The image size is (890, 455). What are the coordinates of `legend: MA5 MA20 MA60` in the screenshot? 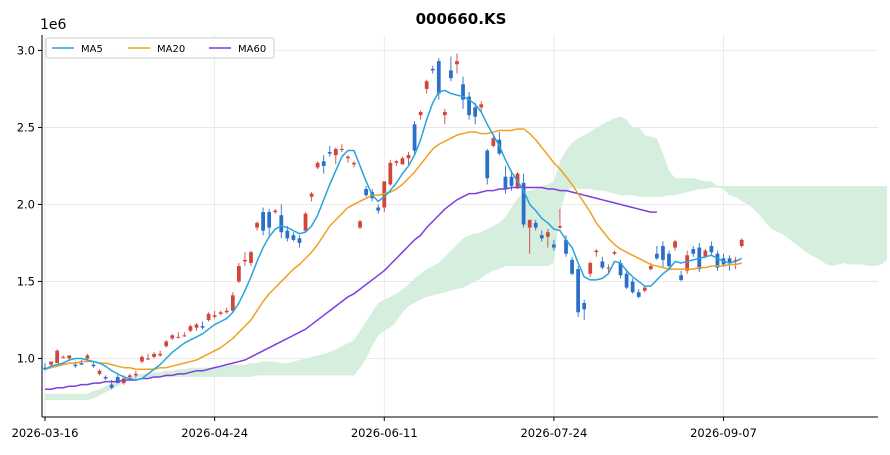 It's located at (160, 48).